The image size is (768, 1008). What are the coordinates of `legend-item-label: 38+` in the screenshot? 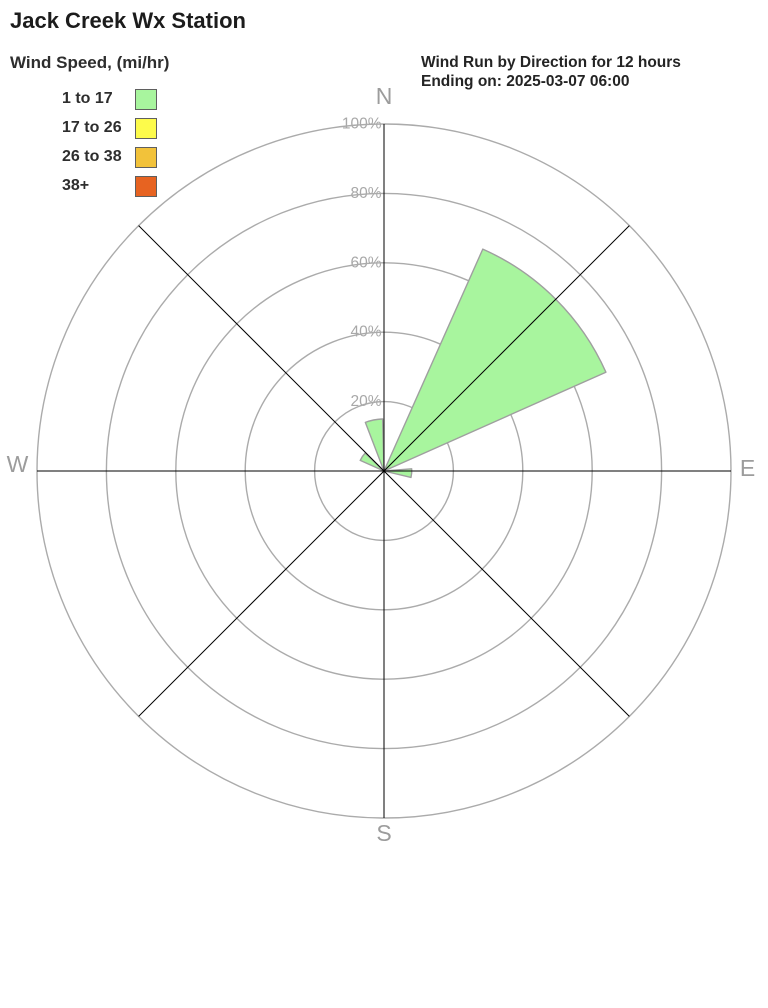 It's located at (76, 185).